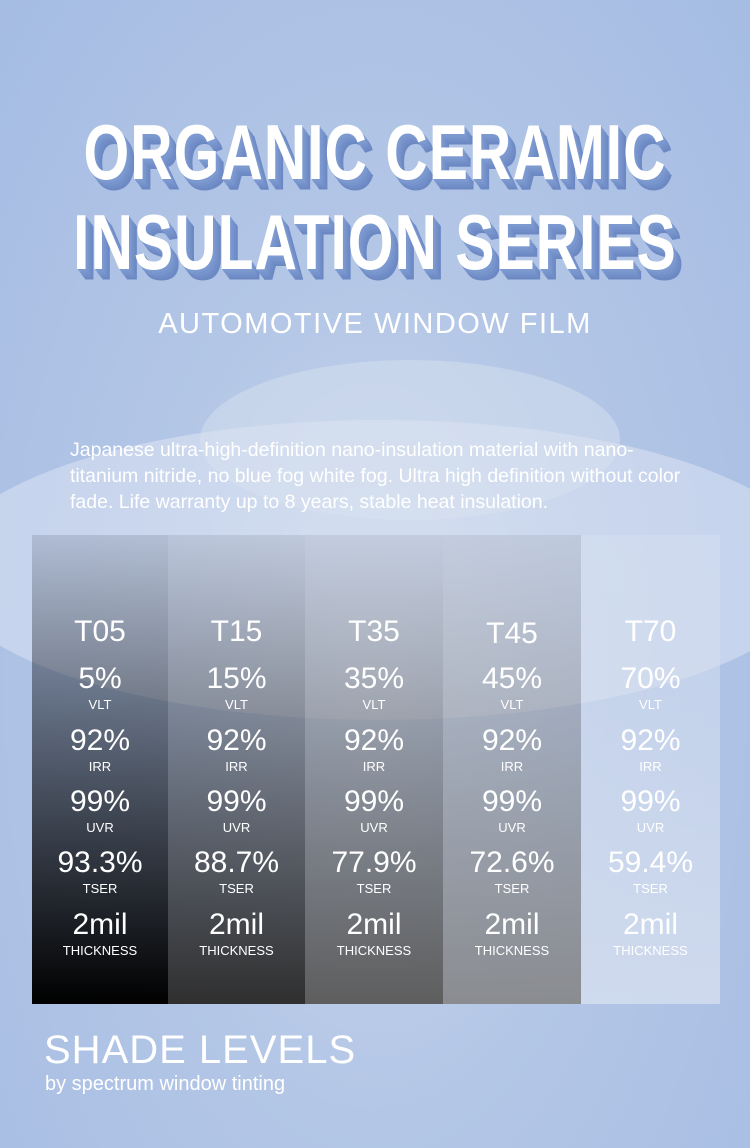  What do you see at coordinates (375, 324) in the screenshot?
I see `subtitle: AUTOMOTIVE WINDOW FILM` at bounding box center [375, 324].